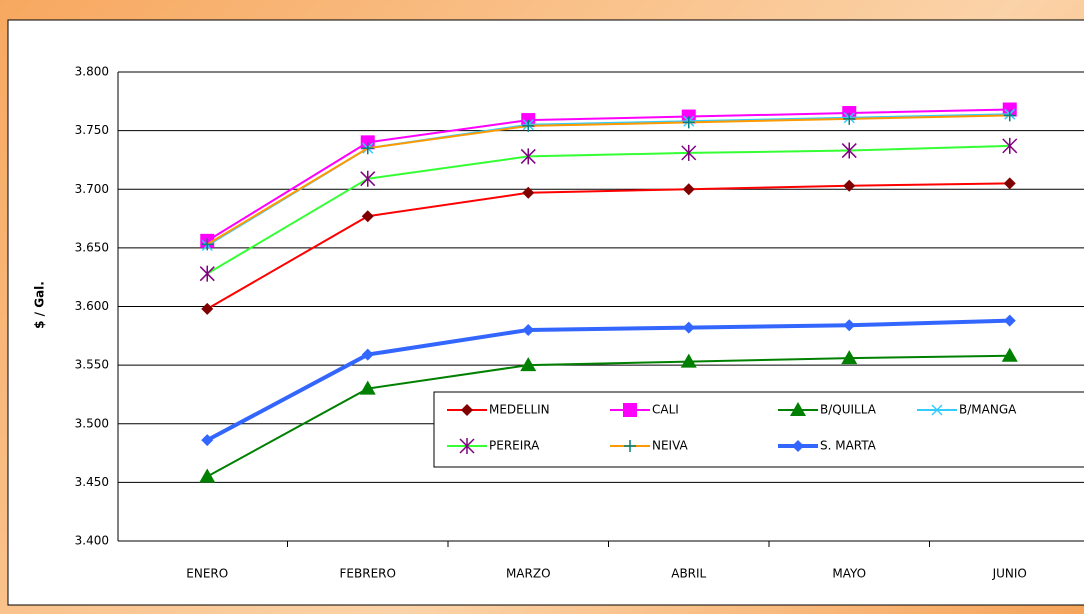  What do you see at coordinates (528, 574) in the screenshot?
I see `x-tick-label: MARZO` at bounding box center [528, 574].